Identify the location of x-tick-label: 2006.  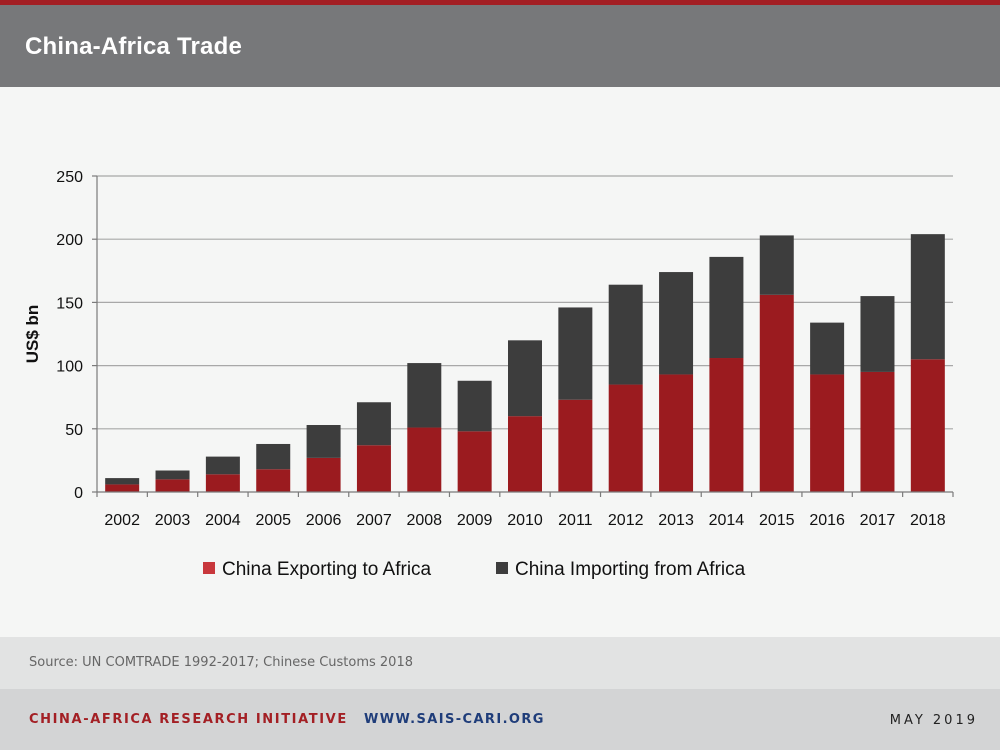
(324, 520).